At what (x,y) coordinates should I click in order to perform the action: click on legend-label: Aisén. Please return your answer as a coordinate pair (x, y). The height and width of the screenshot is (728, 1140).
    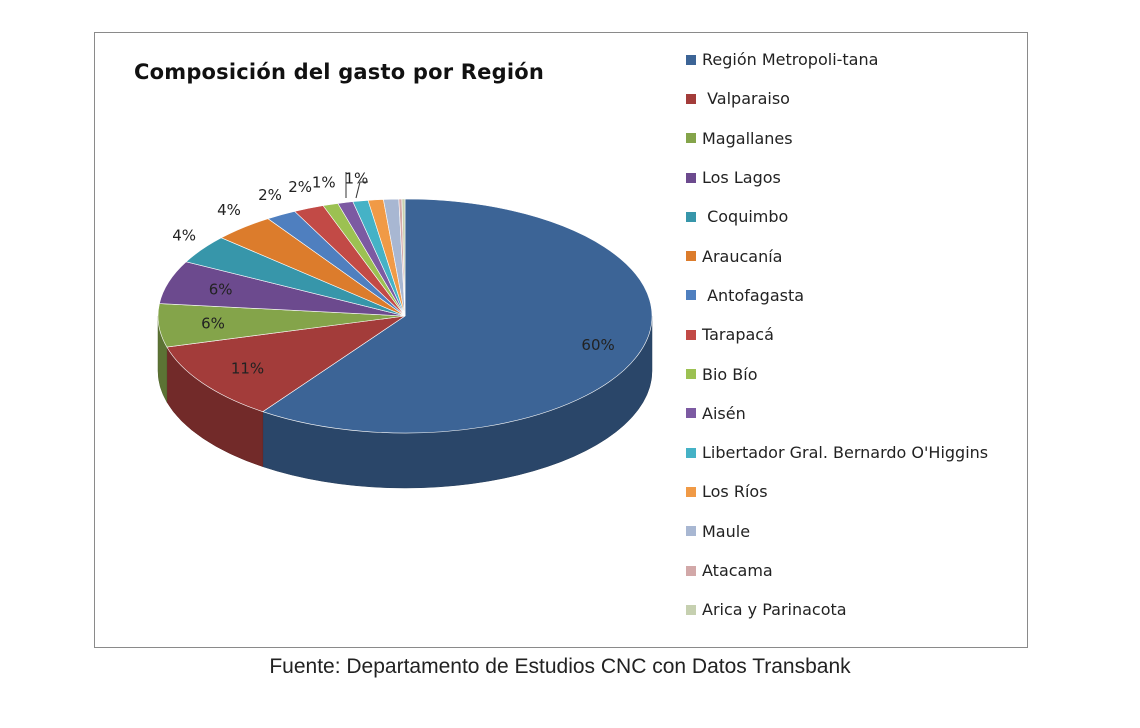
    Looking at the image, I should click on (724, 413).